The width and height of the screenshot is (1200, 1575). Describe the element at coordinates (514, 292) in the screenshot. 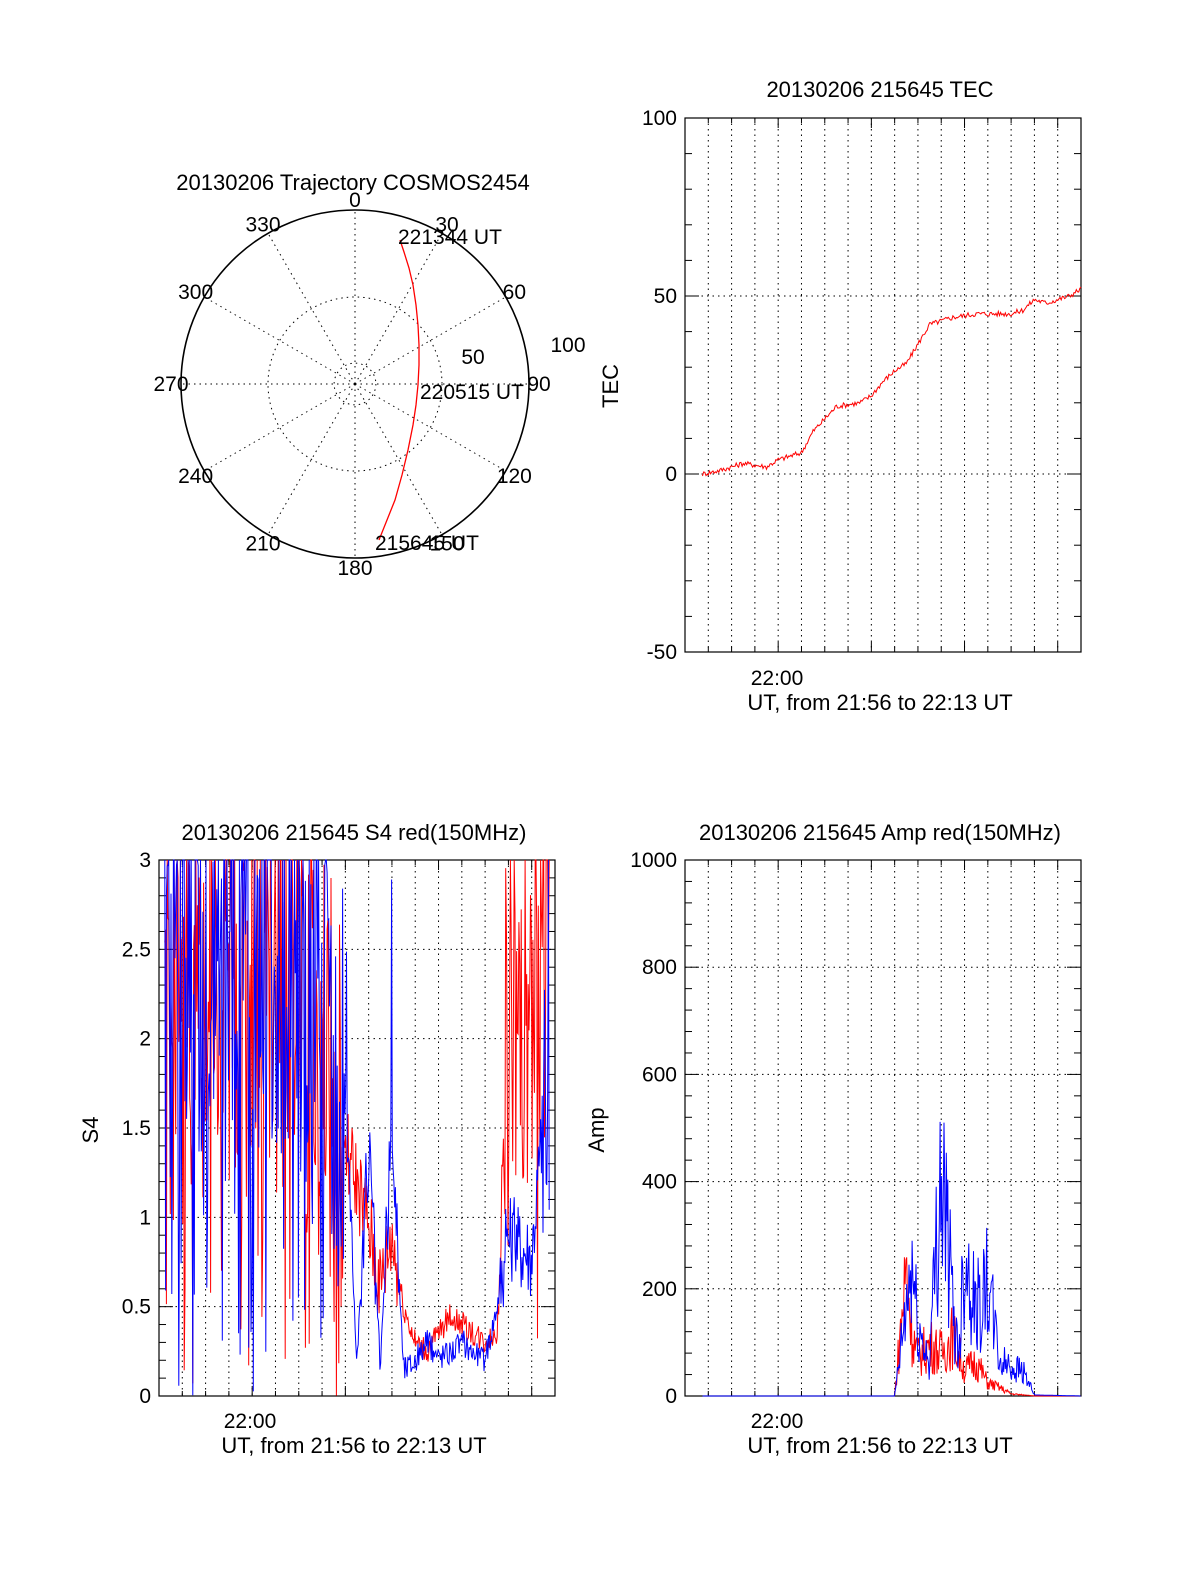

I see `angle-label: 60` at that location.